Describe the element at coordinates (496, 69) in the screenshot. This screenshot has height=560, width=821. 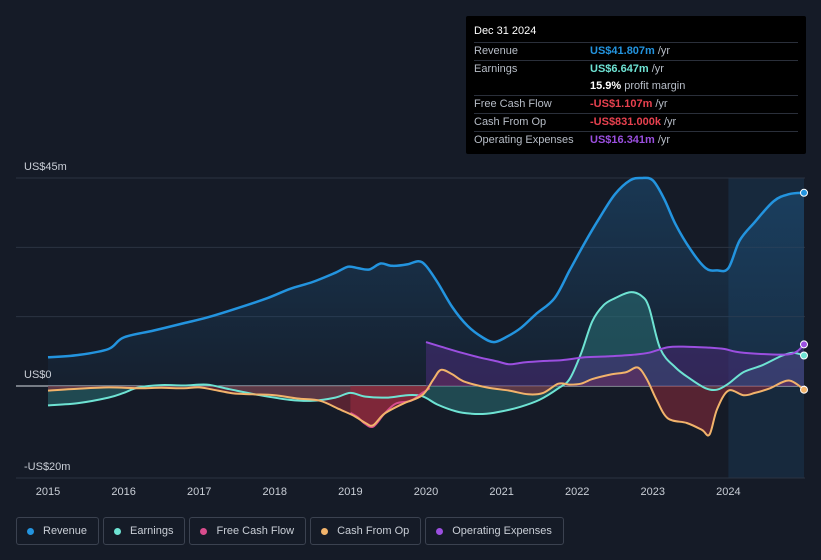
I see `tooltip-row-label: Earnings` at that location.